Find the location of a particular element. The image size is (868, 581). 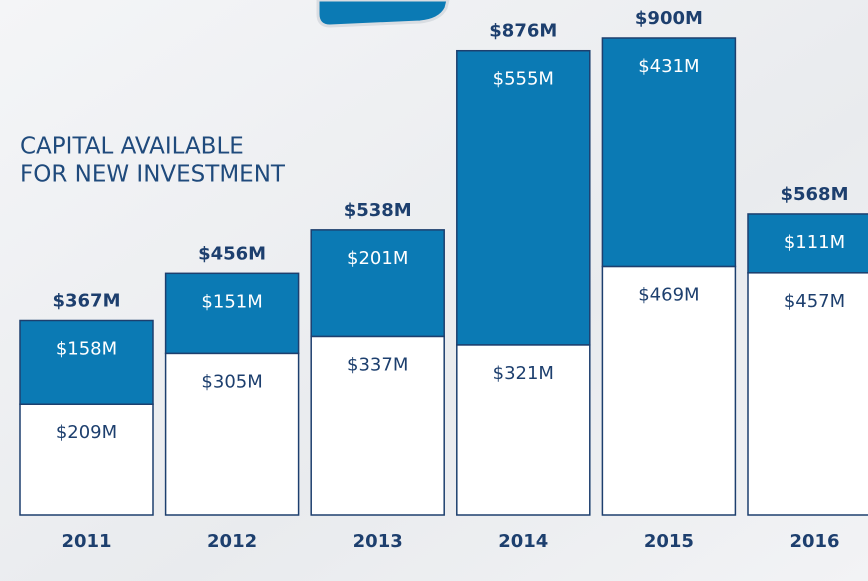

total-label: $456M is located at coordinates (232, 253).